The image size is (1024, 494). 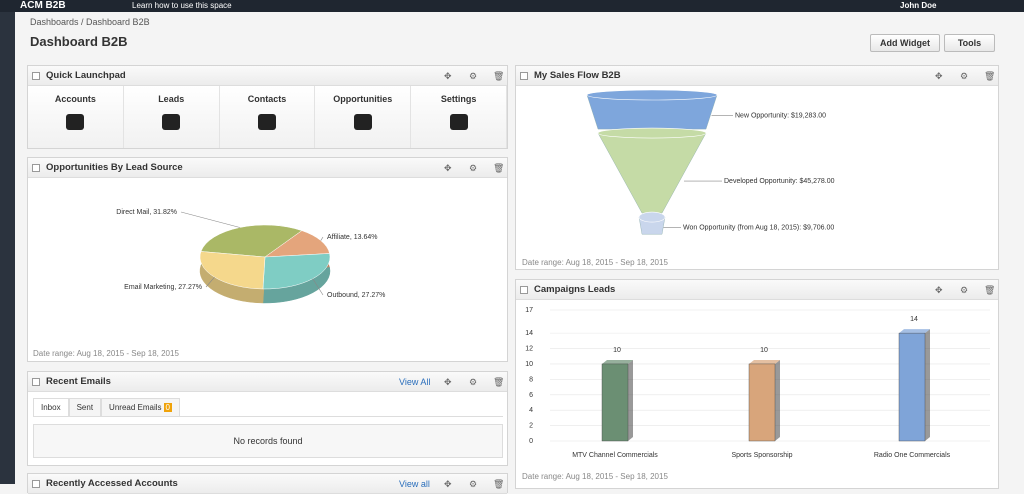 What do you see at coordinates (905, 43) in the screenshot?
I see `add-widget-button: Add Widget` at bounding box center [905, 43].